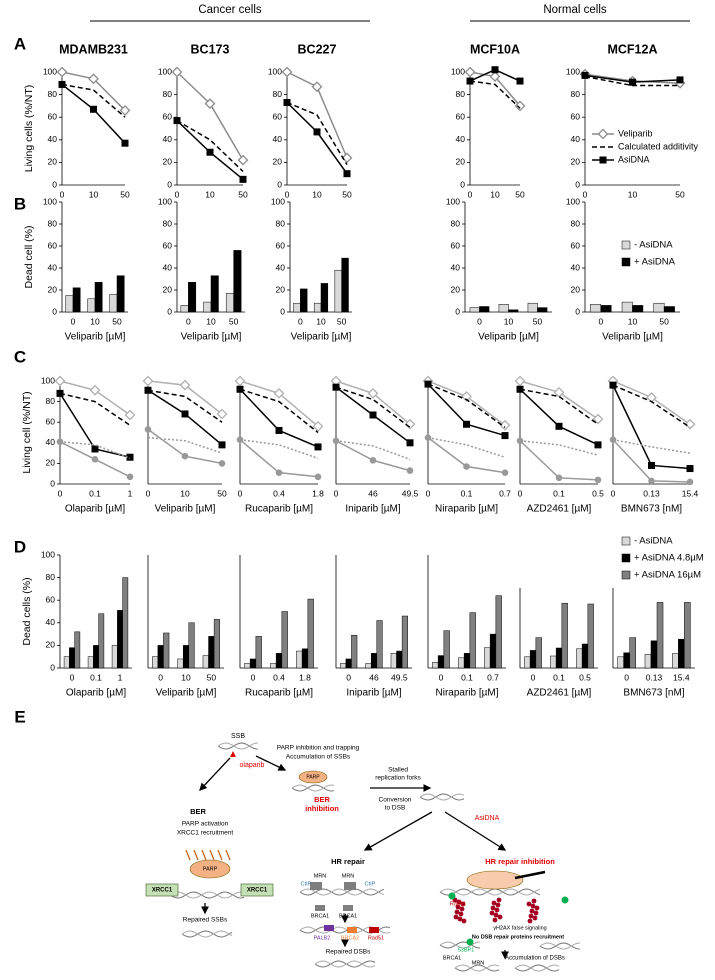  I want to click on diagram-label: 53BP1, so click(466, 950).